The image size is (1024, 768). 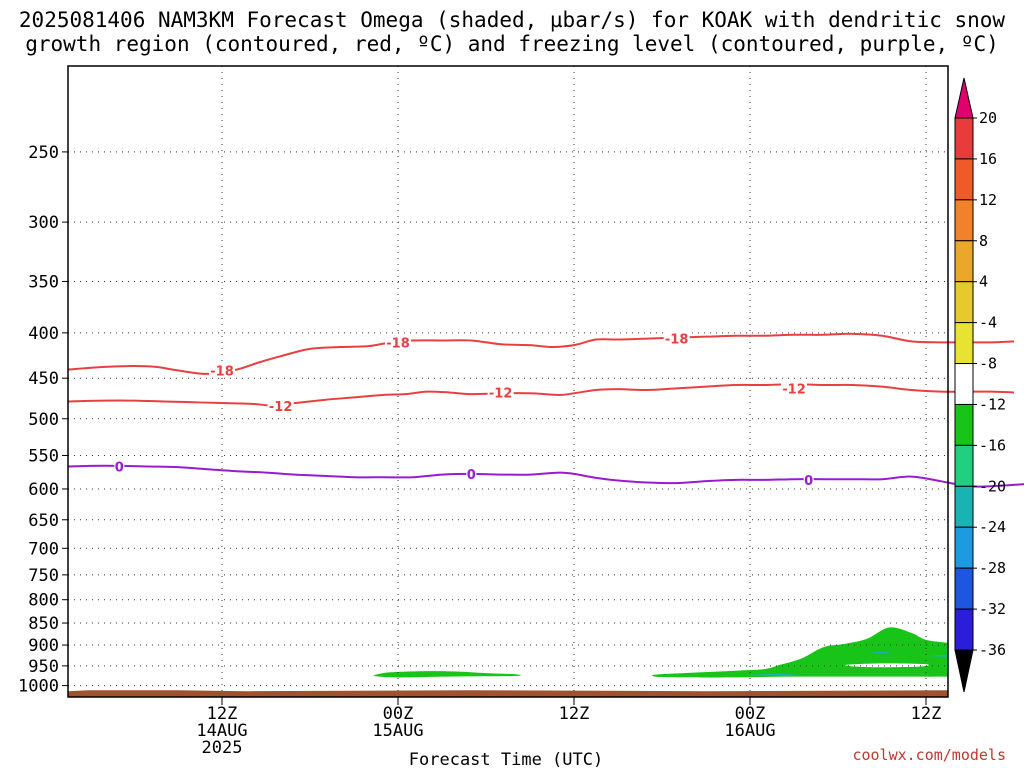 I want to click on colorbar-label-1: 16, so click(x=988, y=159).